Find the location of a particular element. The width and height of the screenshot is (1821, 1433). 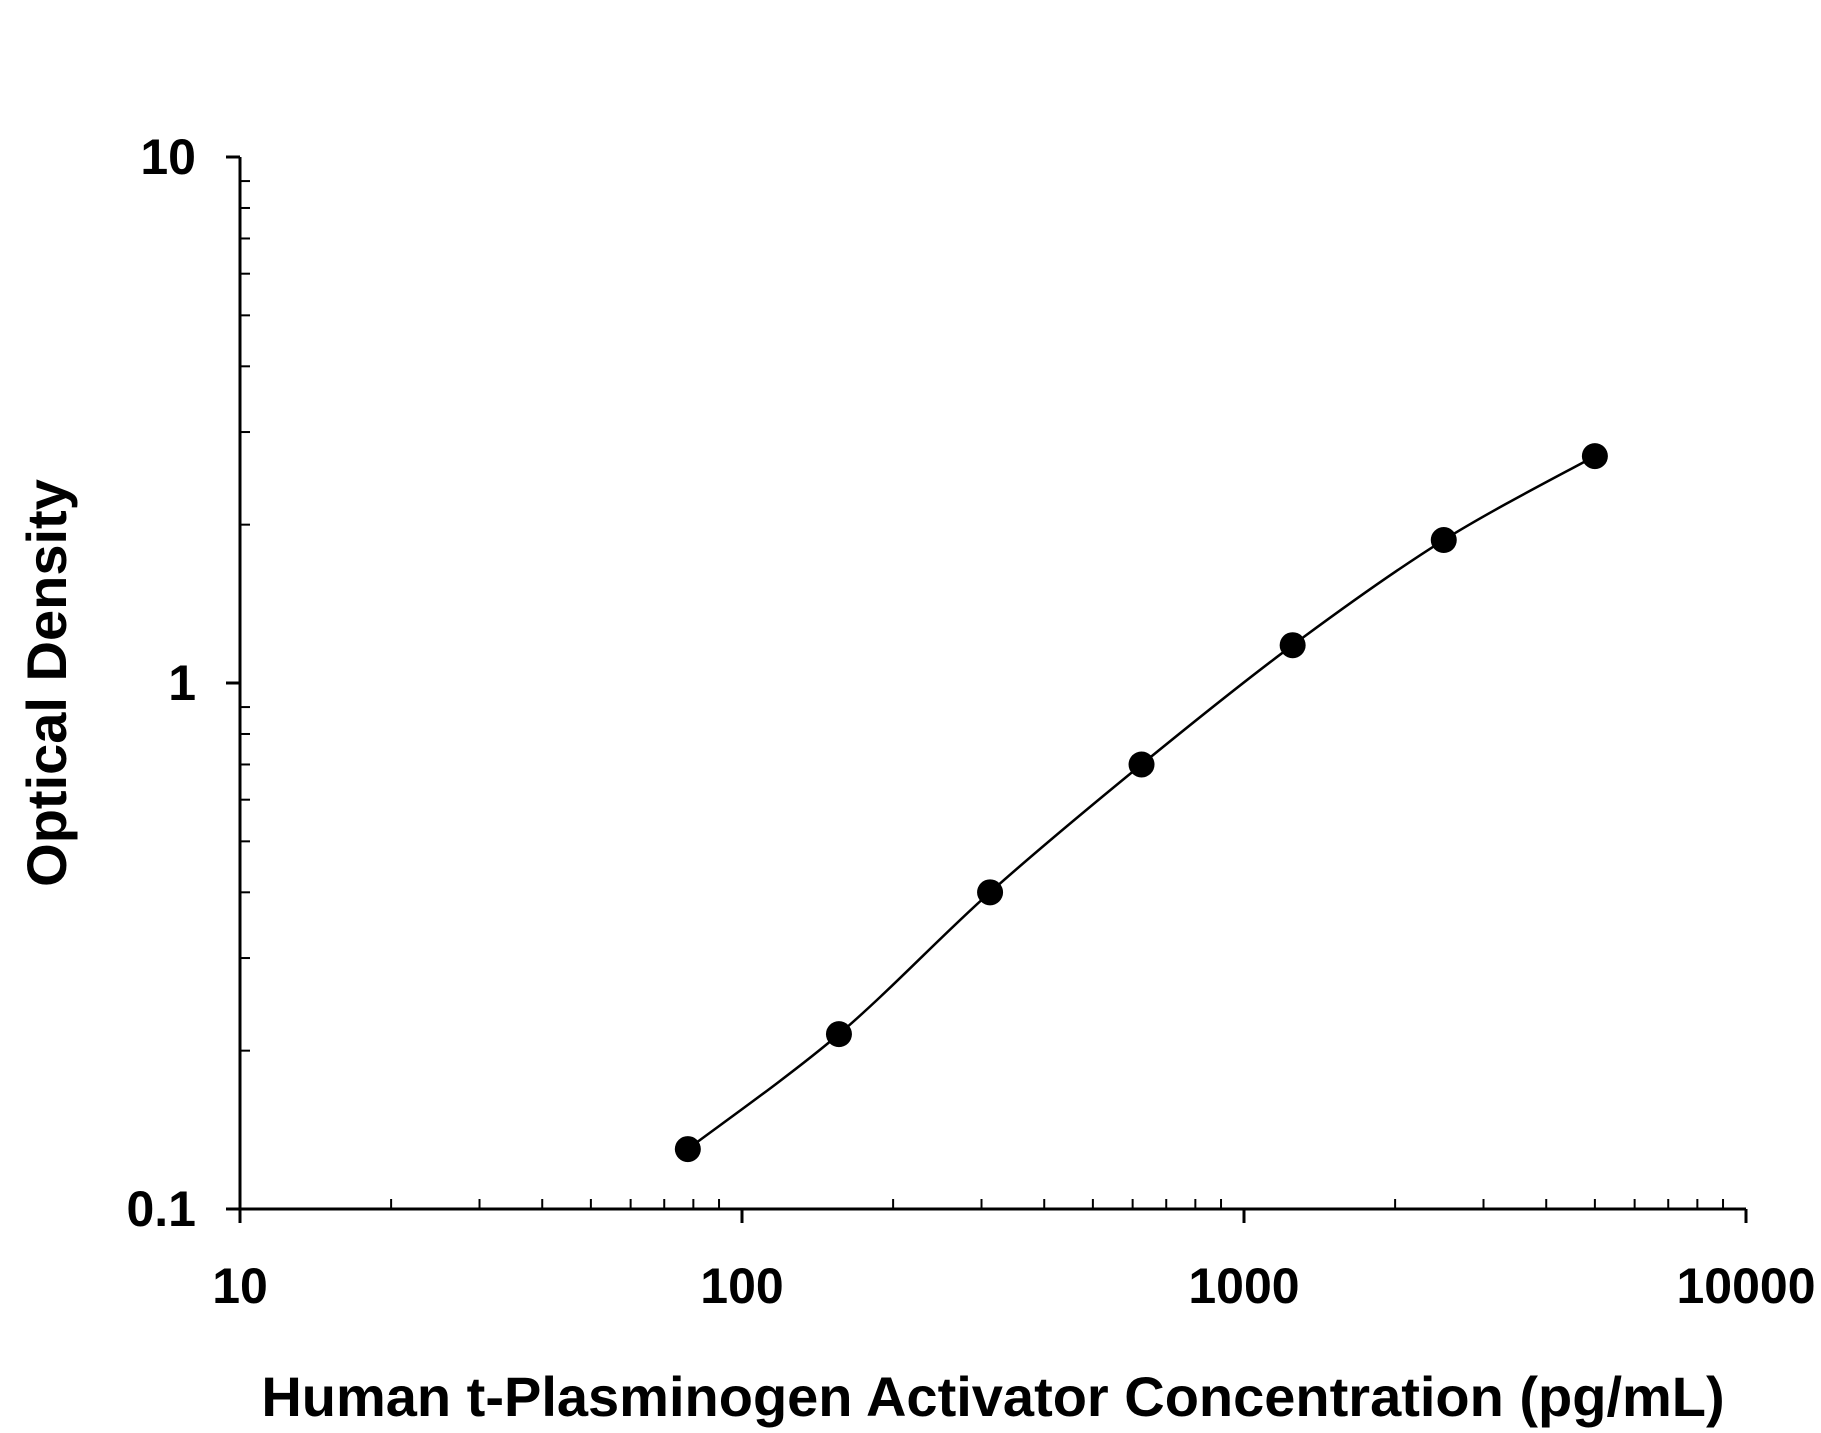

x-tick-label-10: 10 is located at coordinates (240, 1286).